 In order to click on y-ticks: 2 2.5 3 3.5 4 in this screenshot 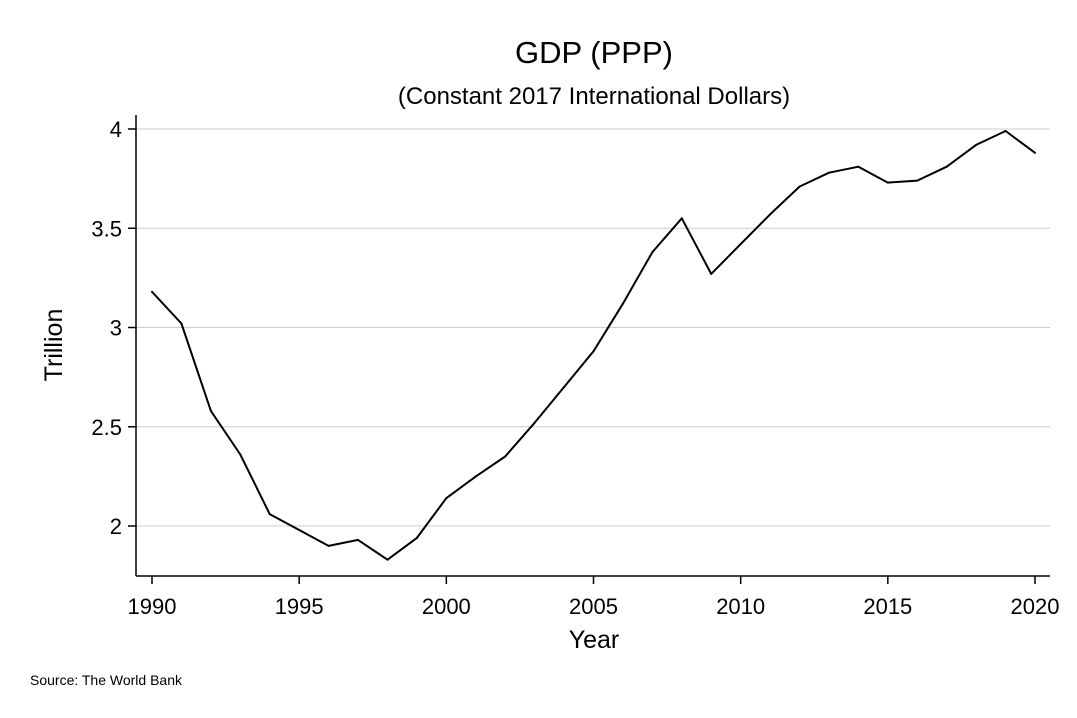, I will do `click(113, 328)`.